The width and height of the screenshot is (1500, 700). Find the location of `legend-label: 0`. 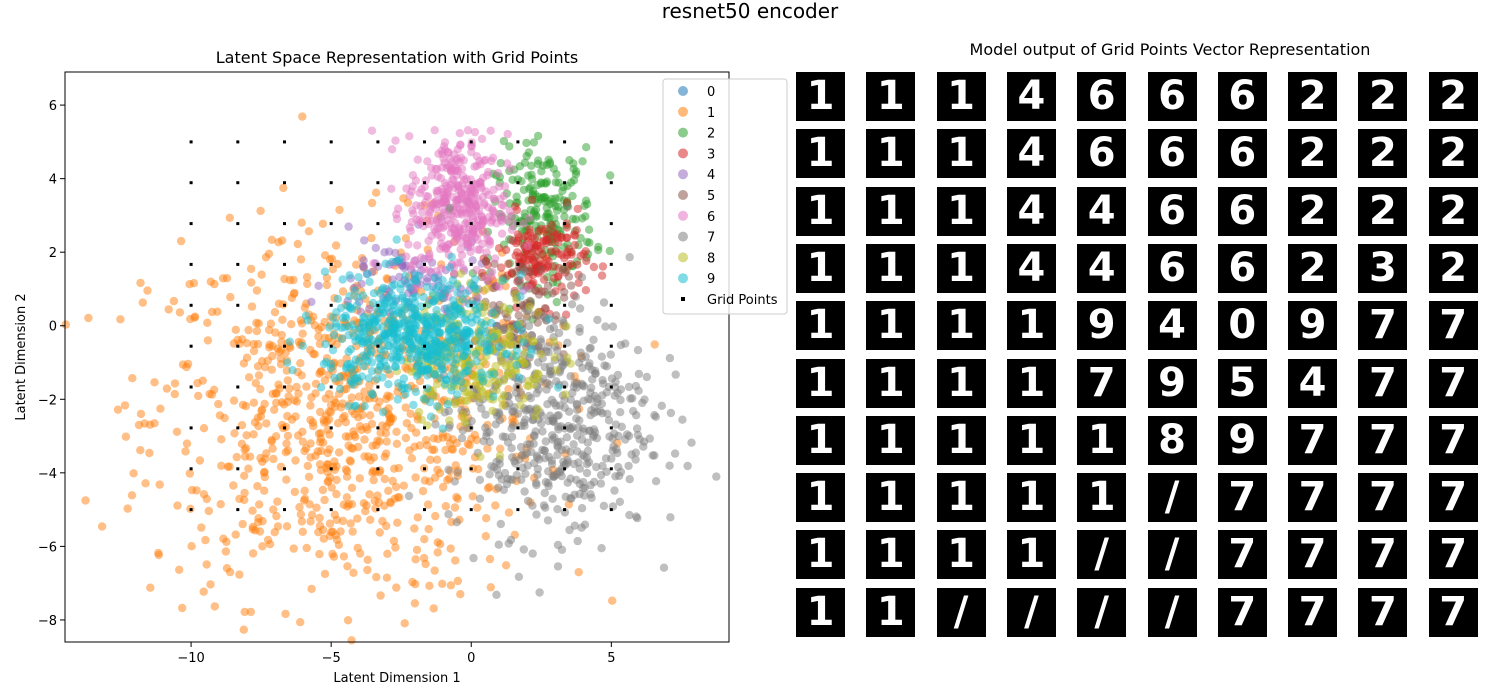

legend-label: 0 is located at coordinates (711, 92).